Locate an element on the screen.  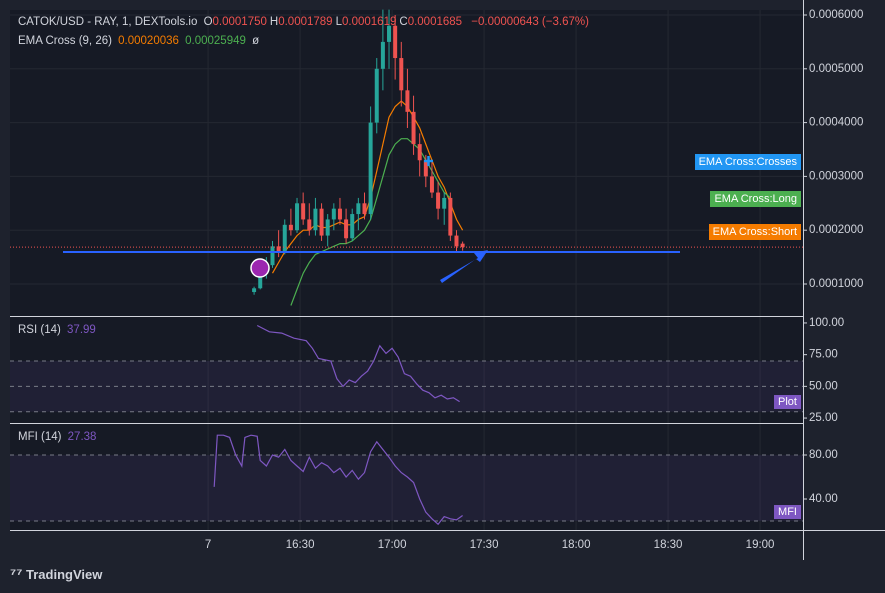
y-tick-label: 100.00 is located at coordinates (826, 323).